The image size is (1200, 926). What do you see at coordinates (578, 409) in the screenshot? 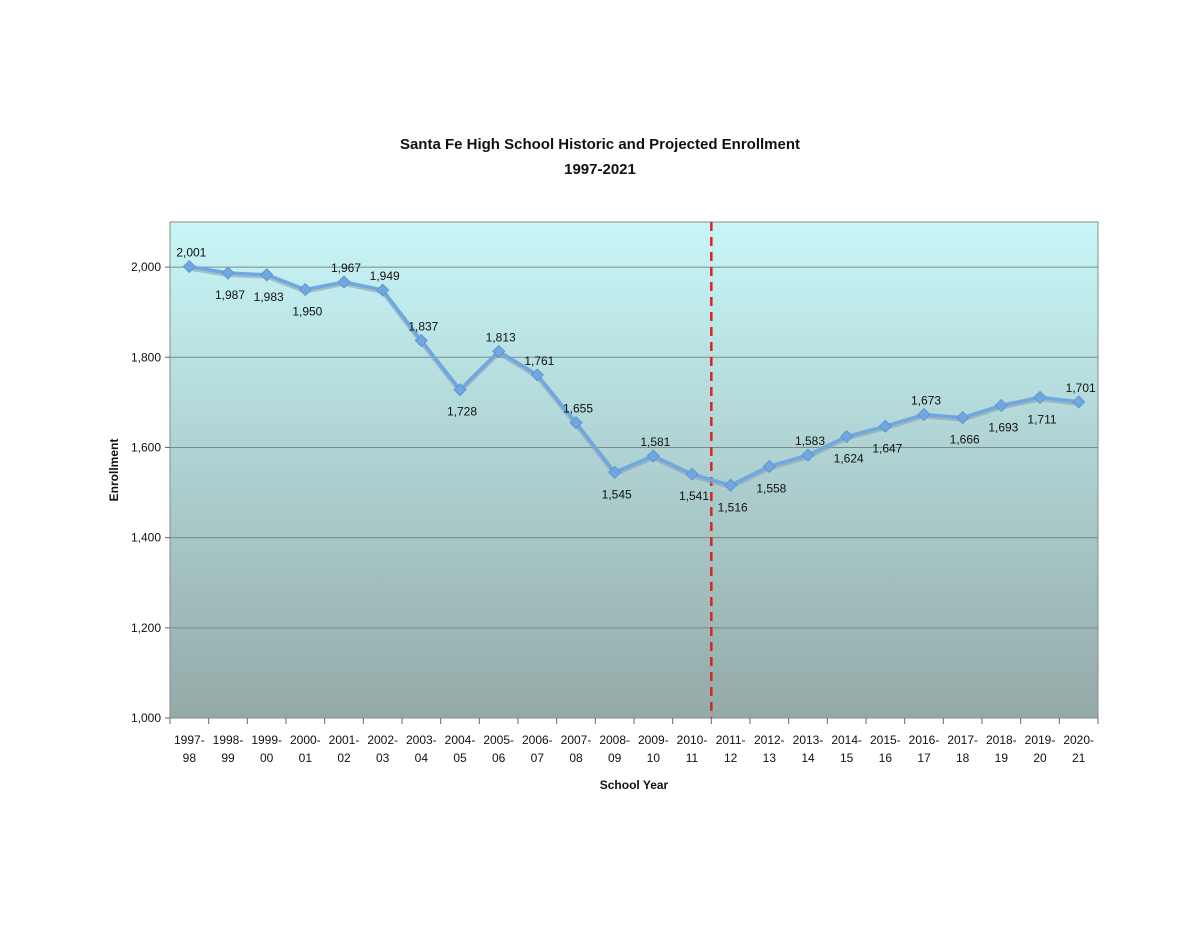
I see `data-label: 1,655` at bounding box center [578, 409].